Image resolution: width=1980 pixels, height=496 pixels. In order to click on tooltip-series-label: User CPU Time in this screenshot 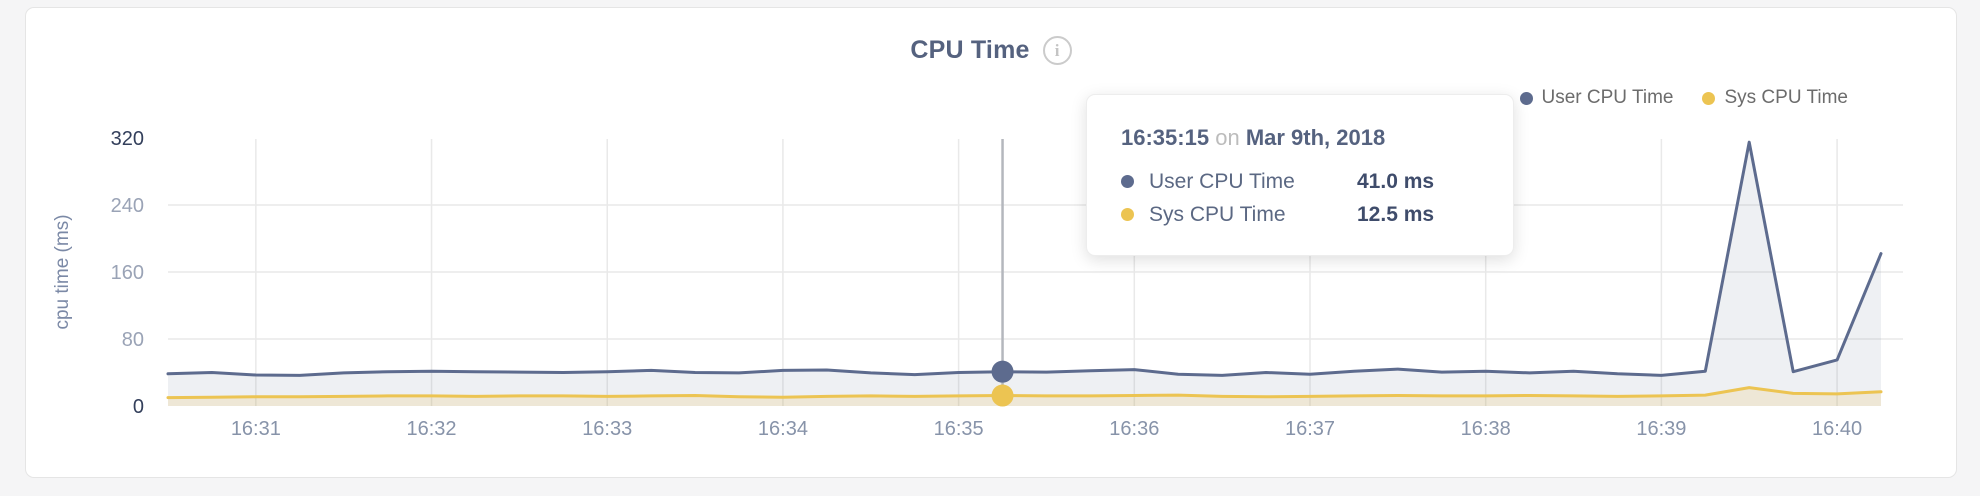, I will do `click(1222, 181)`.